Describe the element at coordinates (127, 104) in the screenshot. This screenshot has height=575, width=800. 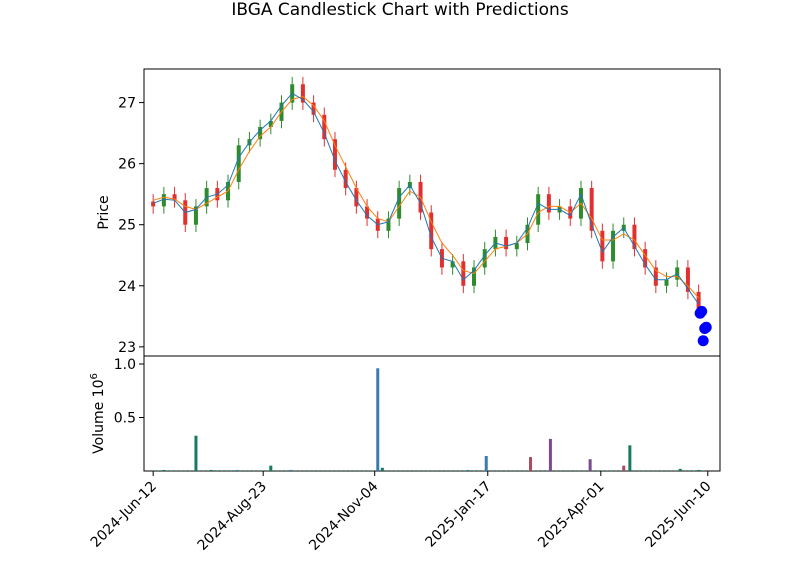
I see `price-y-tick-label: 27` at that location.